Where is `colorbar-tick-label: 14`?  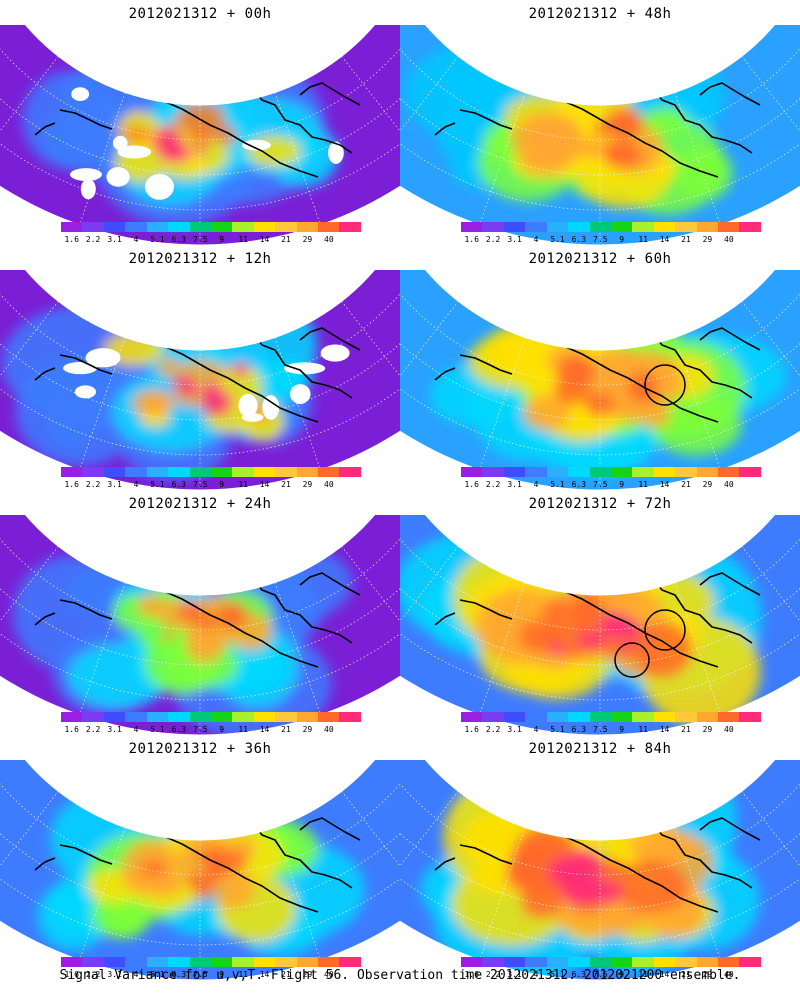
colorbar-tick-label: 14 is located at coordinates (264, 484).